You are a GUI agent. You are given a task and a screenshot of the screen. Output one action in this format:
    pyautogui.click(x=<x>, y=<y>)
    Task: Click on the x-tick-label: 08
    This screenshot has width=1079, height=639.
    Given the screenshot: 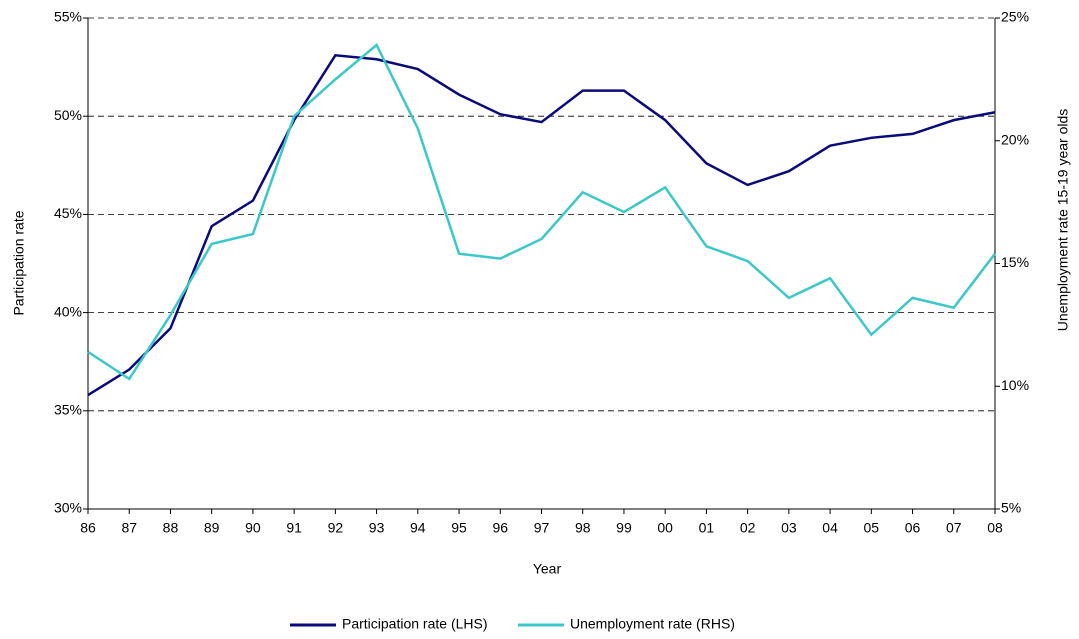 What is the action you would take?
    pyautogui.click(x=995, y=528)
    